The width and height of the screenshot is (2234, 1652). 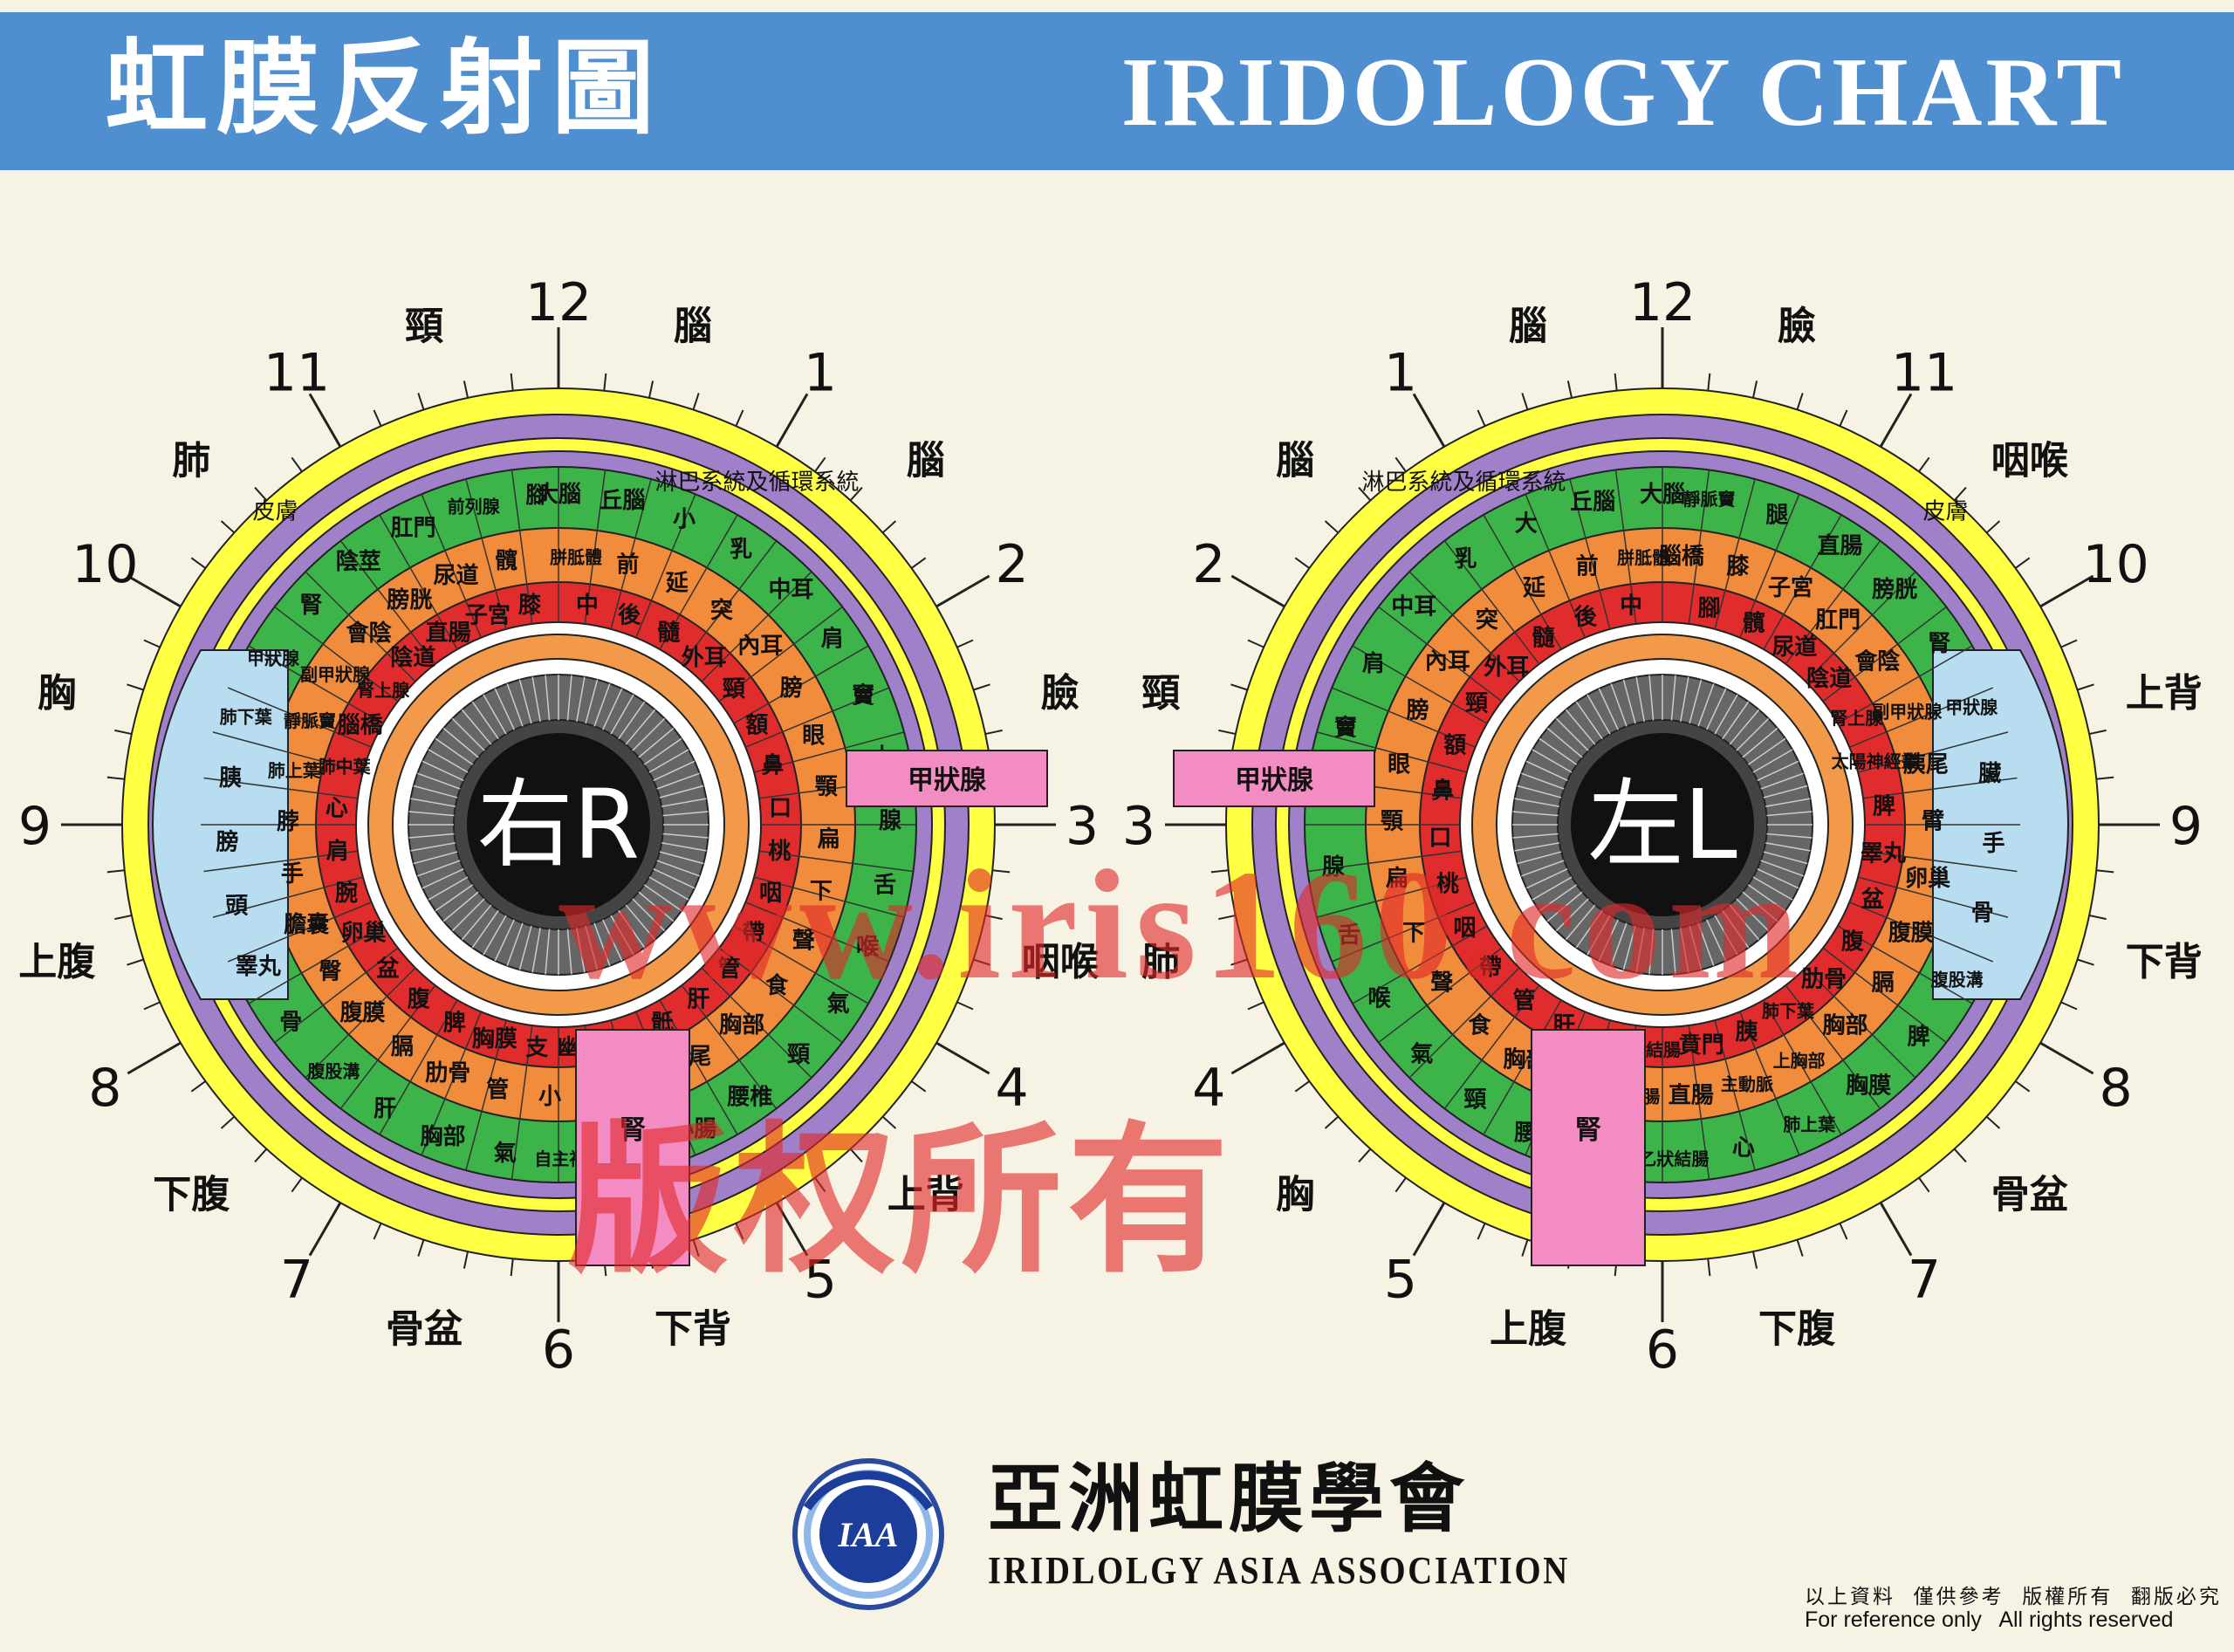 I want to click on header-top-edge, so click(x=1117, y=6).